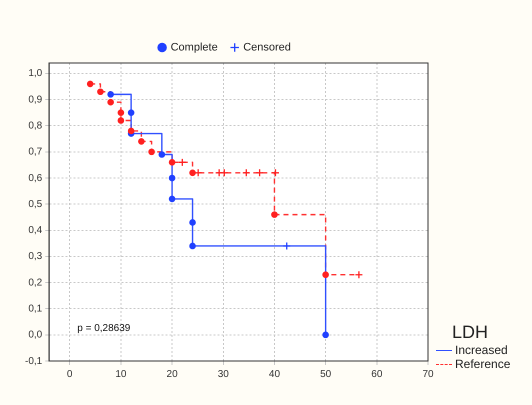 This screenshot has height=405, width=532. Describe the element at coordinates (224, 374) in the screenshot. I see `x-tick-label: 30` at that location.